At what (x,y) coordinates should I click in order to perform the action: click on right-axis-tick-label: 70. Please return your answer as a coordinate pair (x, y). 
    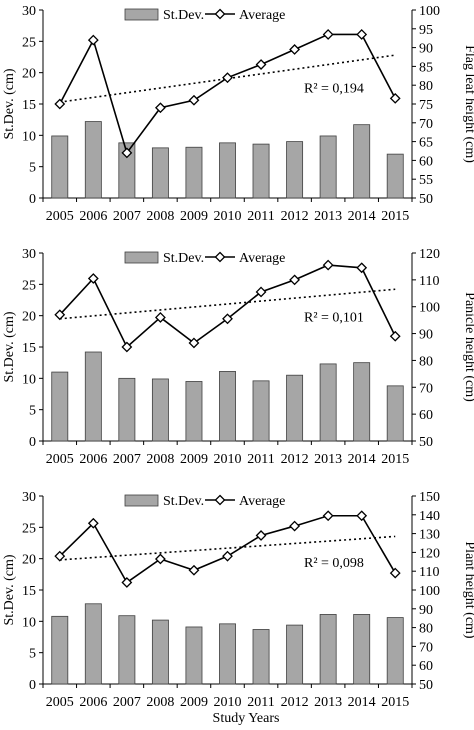
    Looking at the image, I should click on (426, 647).